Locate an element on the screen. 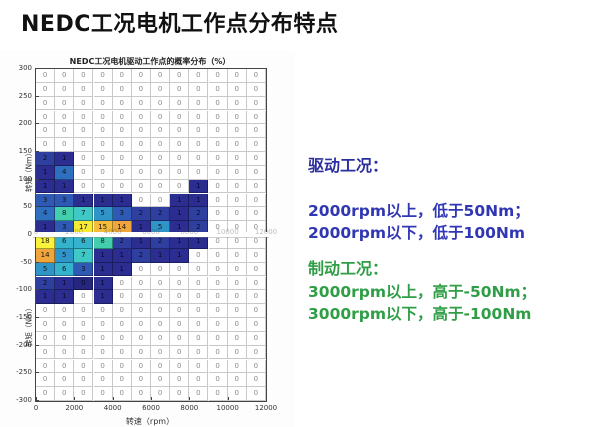 Image resolution: width=600 pixels, height=427 pixels. driving-condition-block: 驱动工况： 2000rpm以上，低于50Nm； 2000rpm以下，低于100Nm is located at coordinates (450, 198).